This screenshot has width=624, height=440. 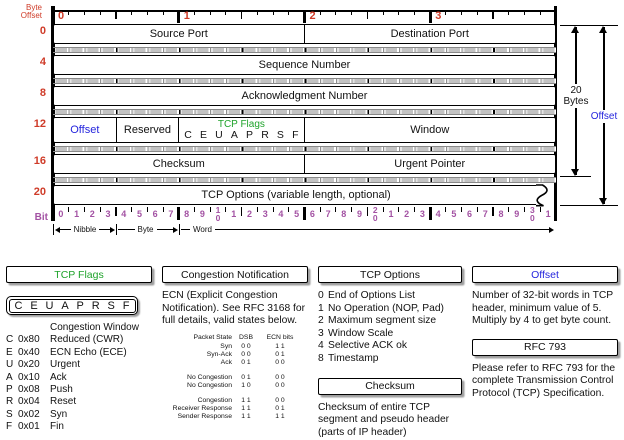 What do you see at coordinates (246, 377) in the screenshot?
I see `dsb-bits: 0 1` at bounding box center [246, 377].